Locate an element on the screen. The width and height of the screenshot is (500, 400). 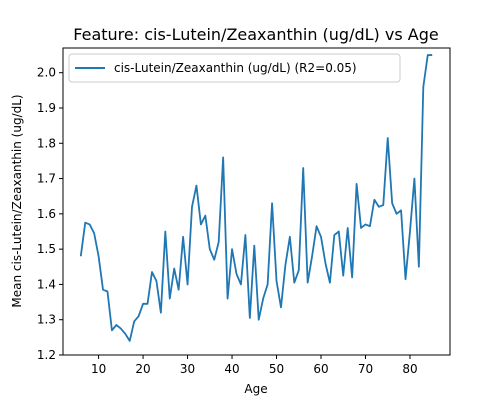
y-tick-label: 1.4 is located at coordinates (46, 284).